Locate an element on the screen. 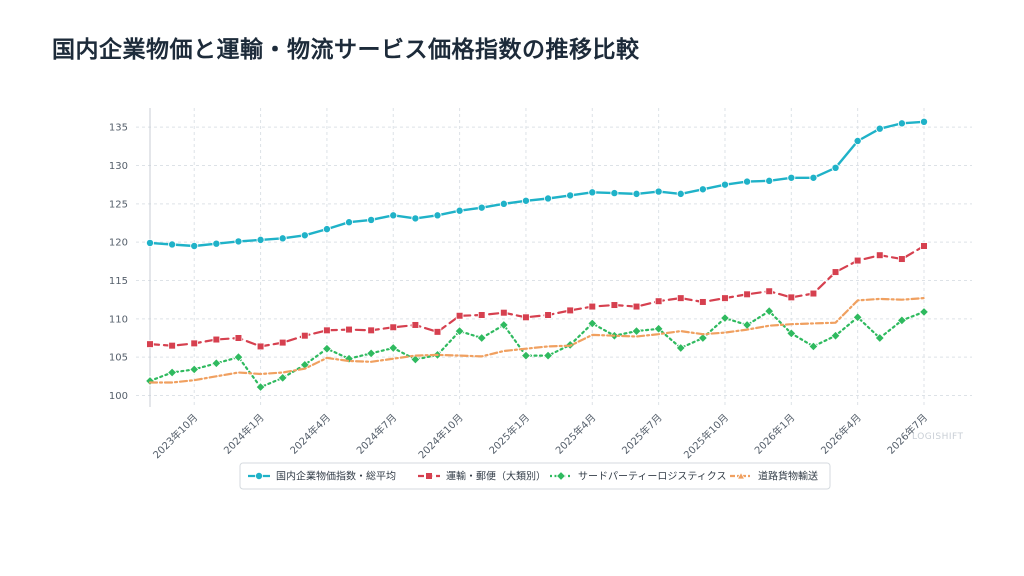 This screenshot has height=576, width=1024. y-tick-label: 120 is located at coordinates (118, 243).